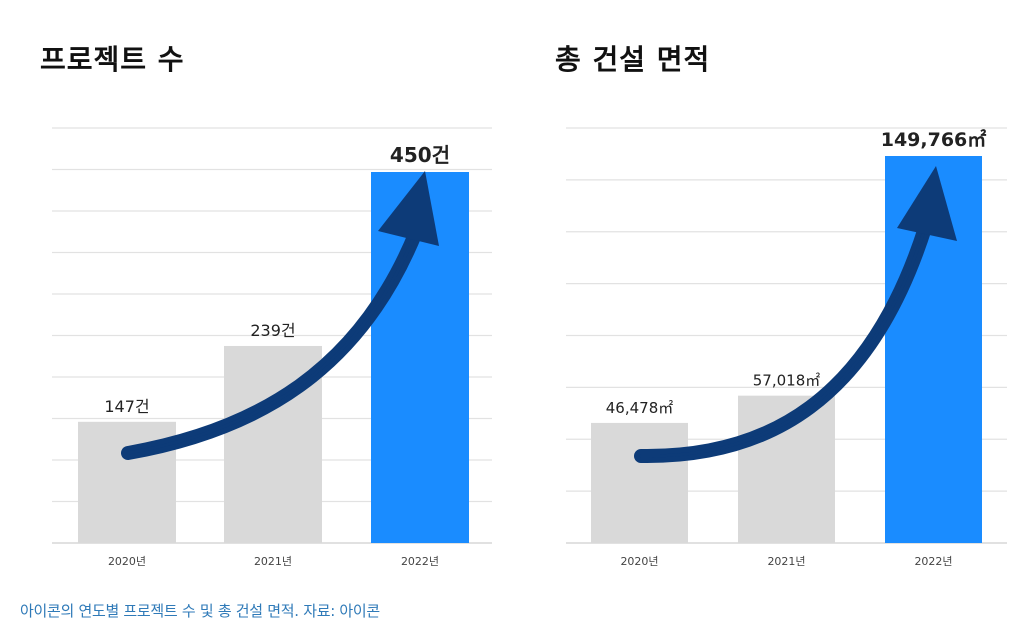  What do you see at coordinates (112, 59) in the screenshot?
I see `chart-title-projects: 프로젝트 수` at bounding box center [112, 59].